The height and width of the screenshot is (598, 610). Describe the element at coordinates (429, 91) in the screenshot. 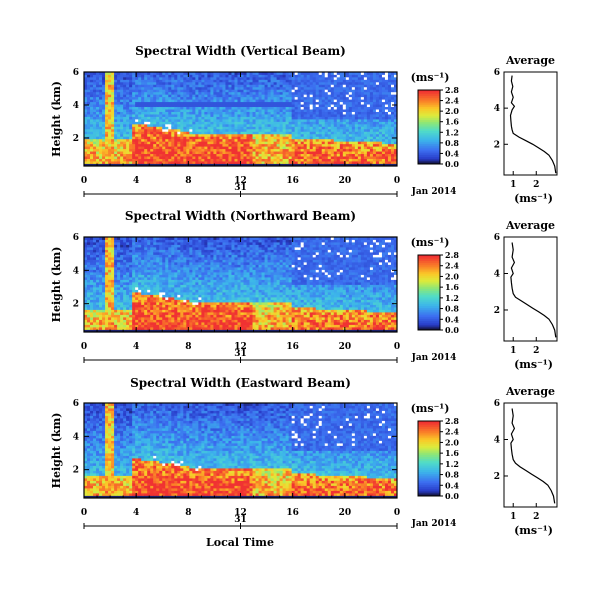

I see `colorbar-segment` at that location.